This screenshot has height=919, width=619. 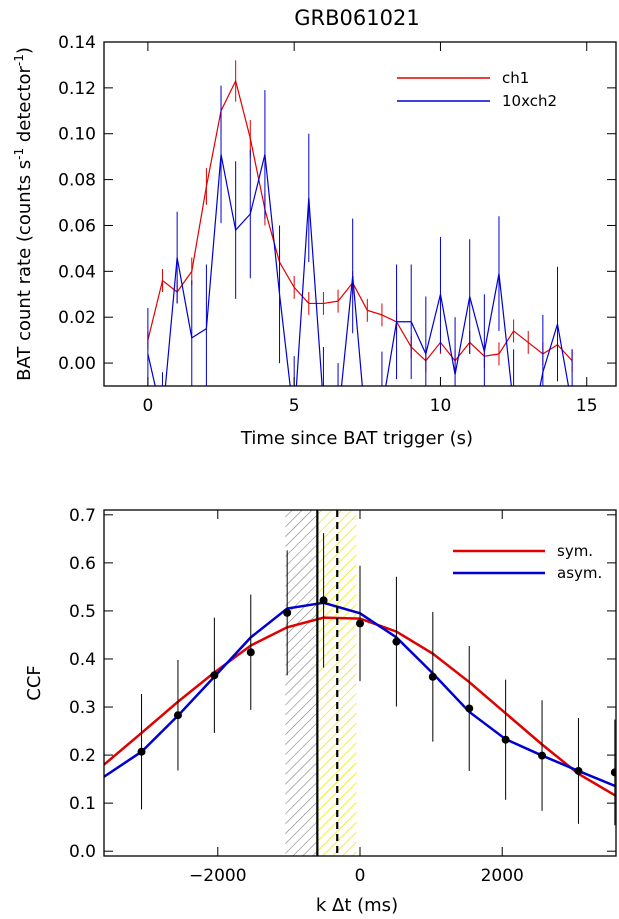 I want to click on x-tick-label: −2000, so click(x=218, y=876).